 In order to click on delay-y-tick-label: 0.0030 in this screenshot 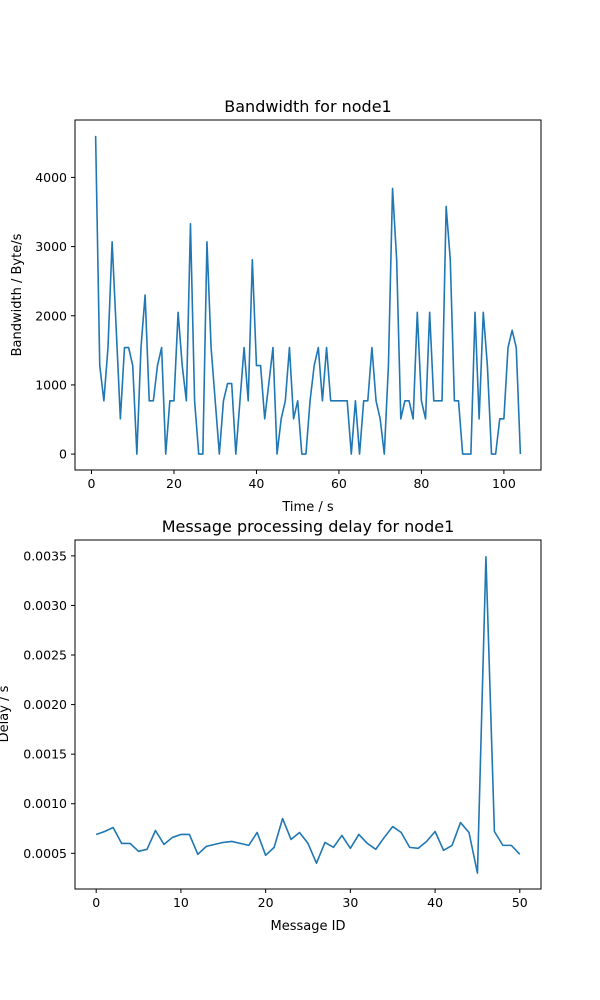, I will do `click(45, 605)`.